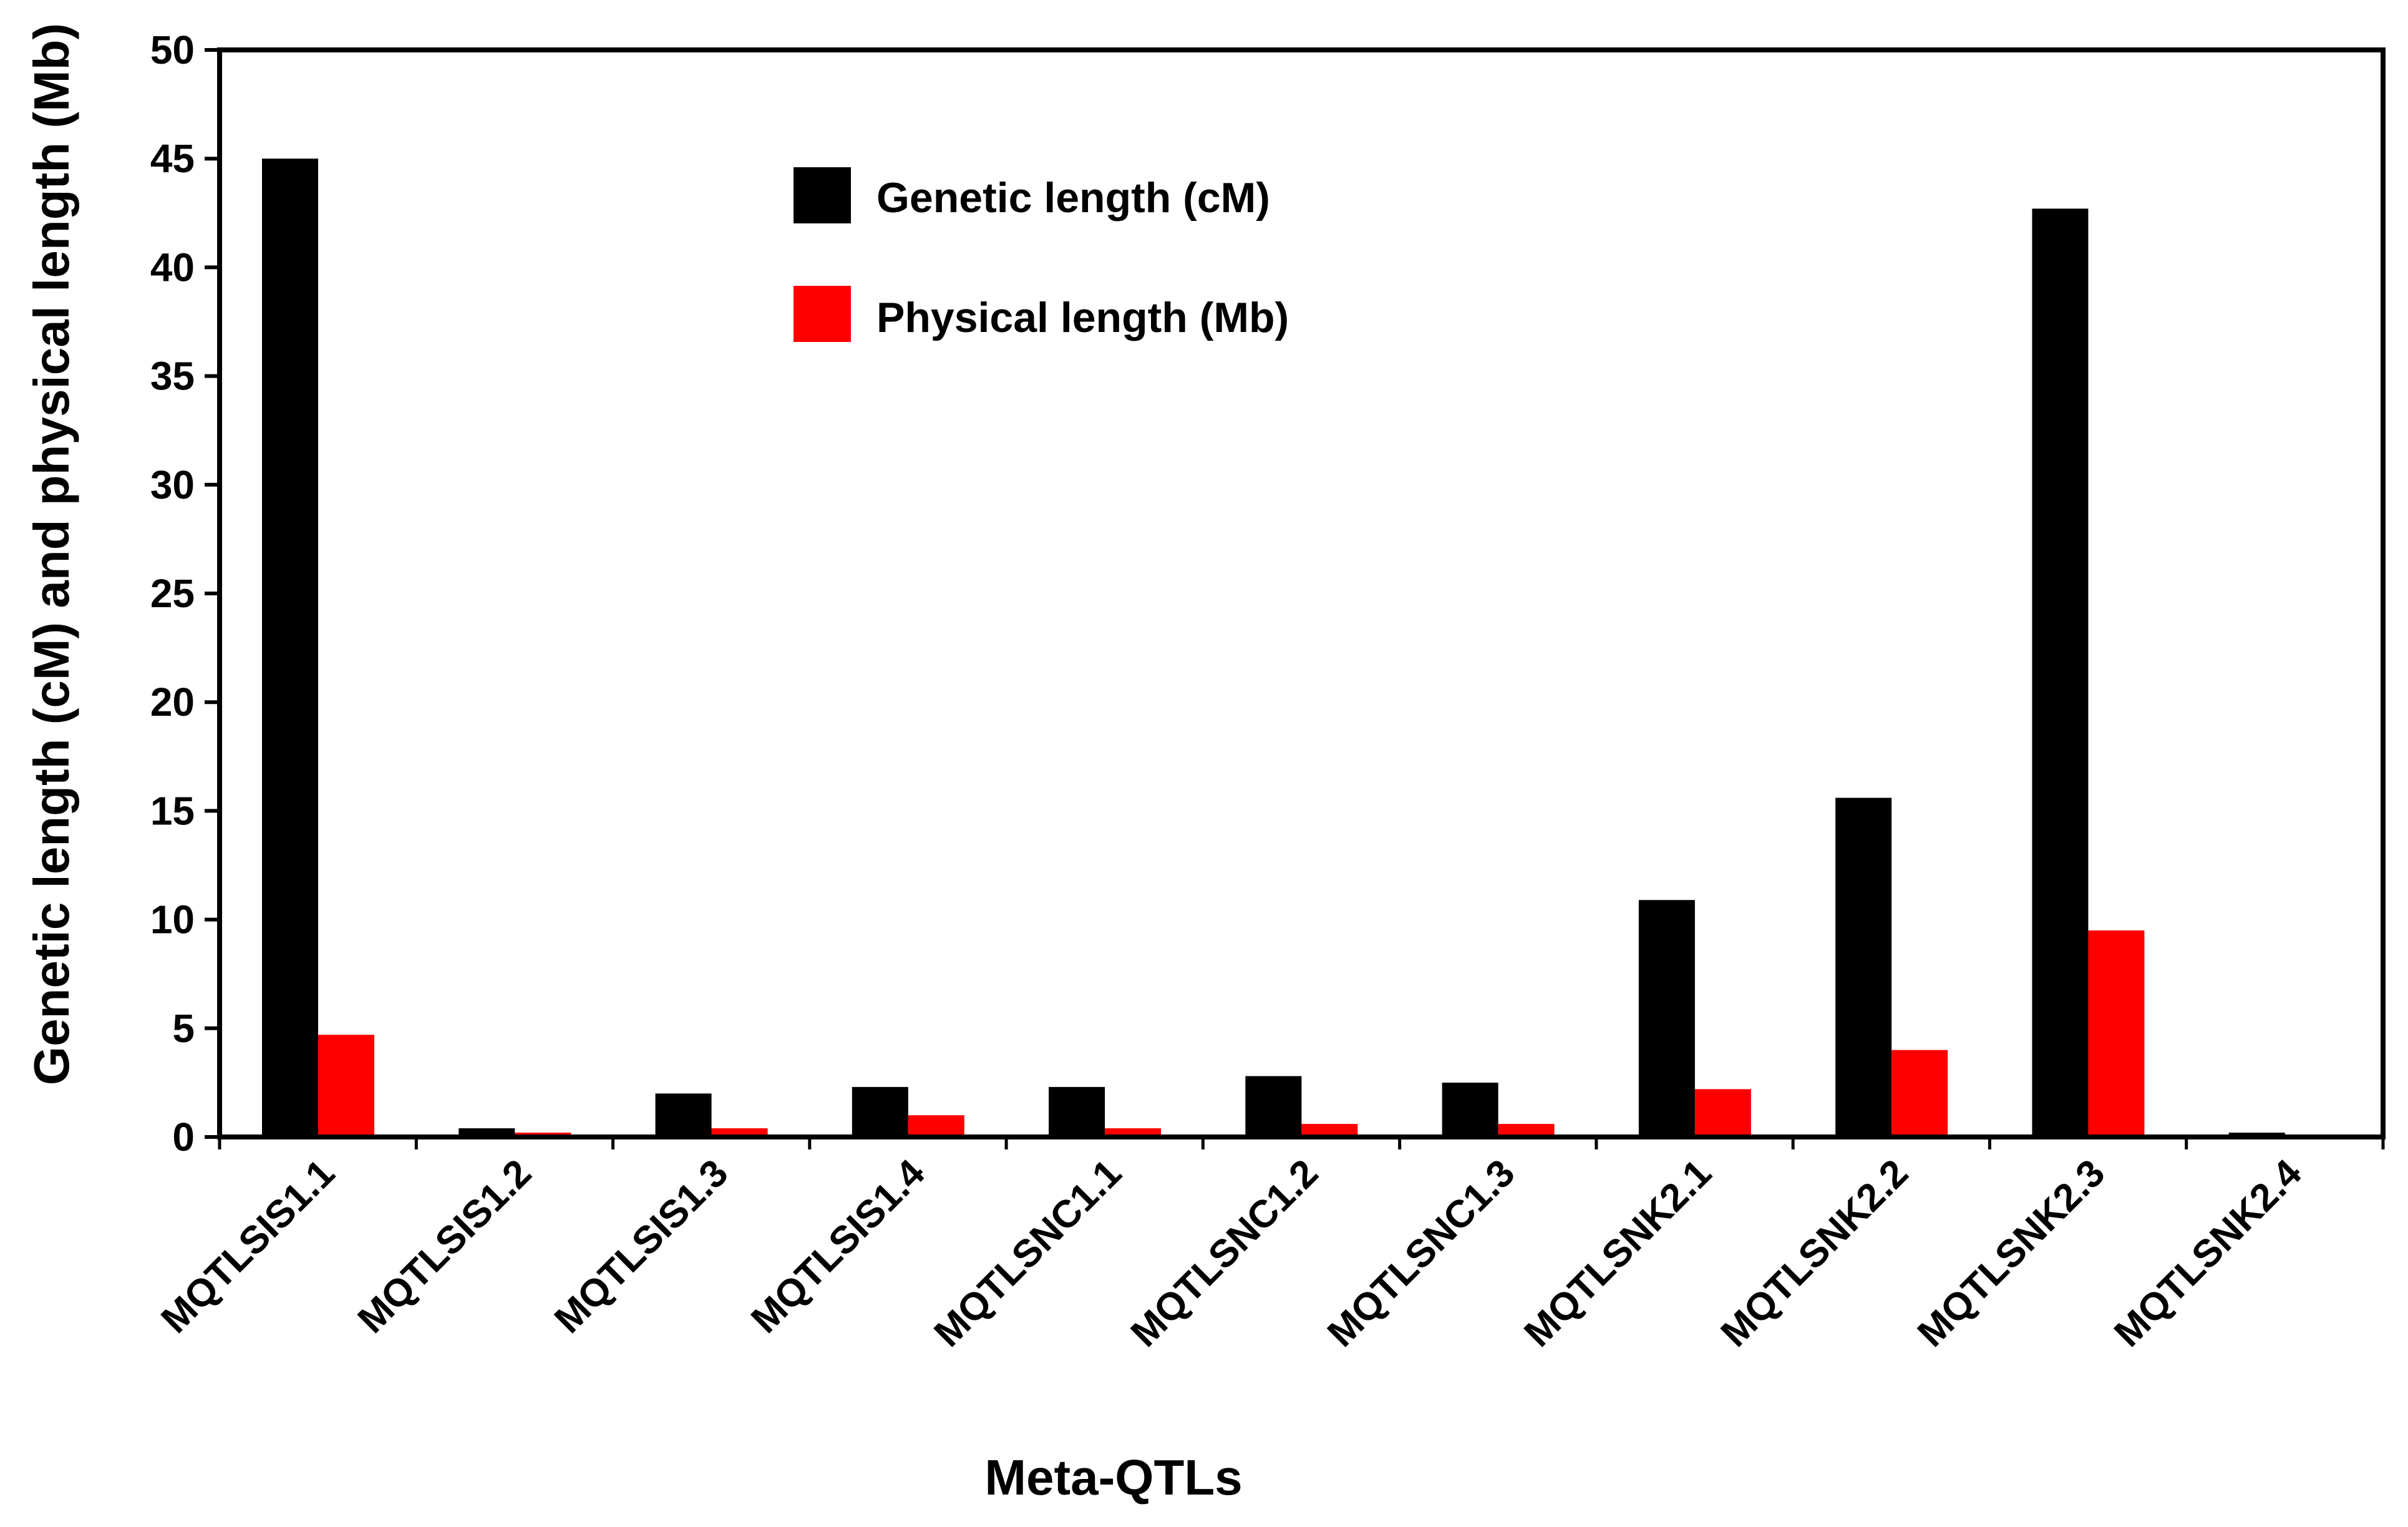 The height and width of the screenshot is (1527, 2408). I want to click on x-category-label-MQTLSNC1.1: MQTLSNC1.1, so click(1028, 1253).